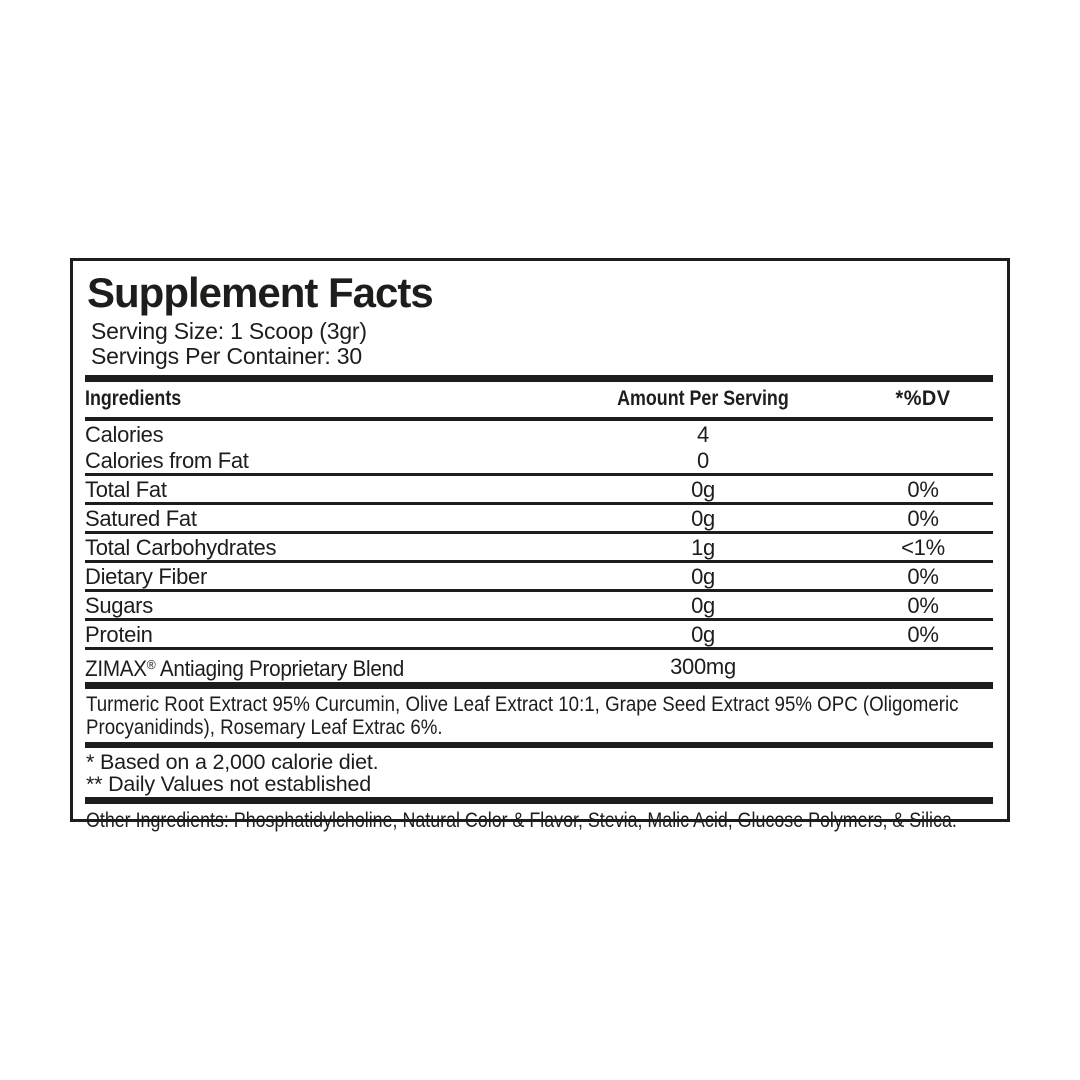 This screenshot has height=1080, width=1080. What do you see at coordinates (539, 548) in the screenshot?
I see `table-row-total-carbohydrates: Total Carbohydrates 1g <1%` at bounding box center [539, 548].